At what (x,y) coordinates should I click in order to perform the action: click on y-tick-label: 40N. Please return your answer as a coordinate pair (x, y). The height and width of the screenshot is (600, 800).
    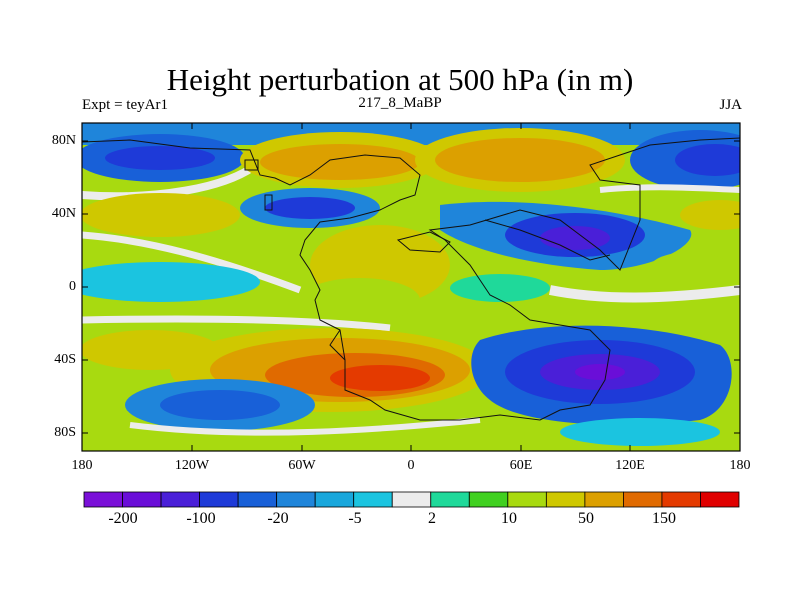
    Looking at the image, I should click on (63, 213).